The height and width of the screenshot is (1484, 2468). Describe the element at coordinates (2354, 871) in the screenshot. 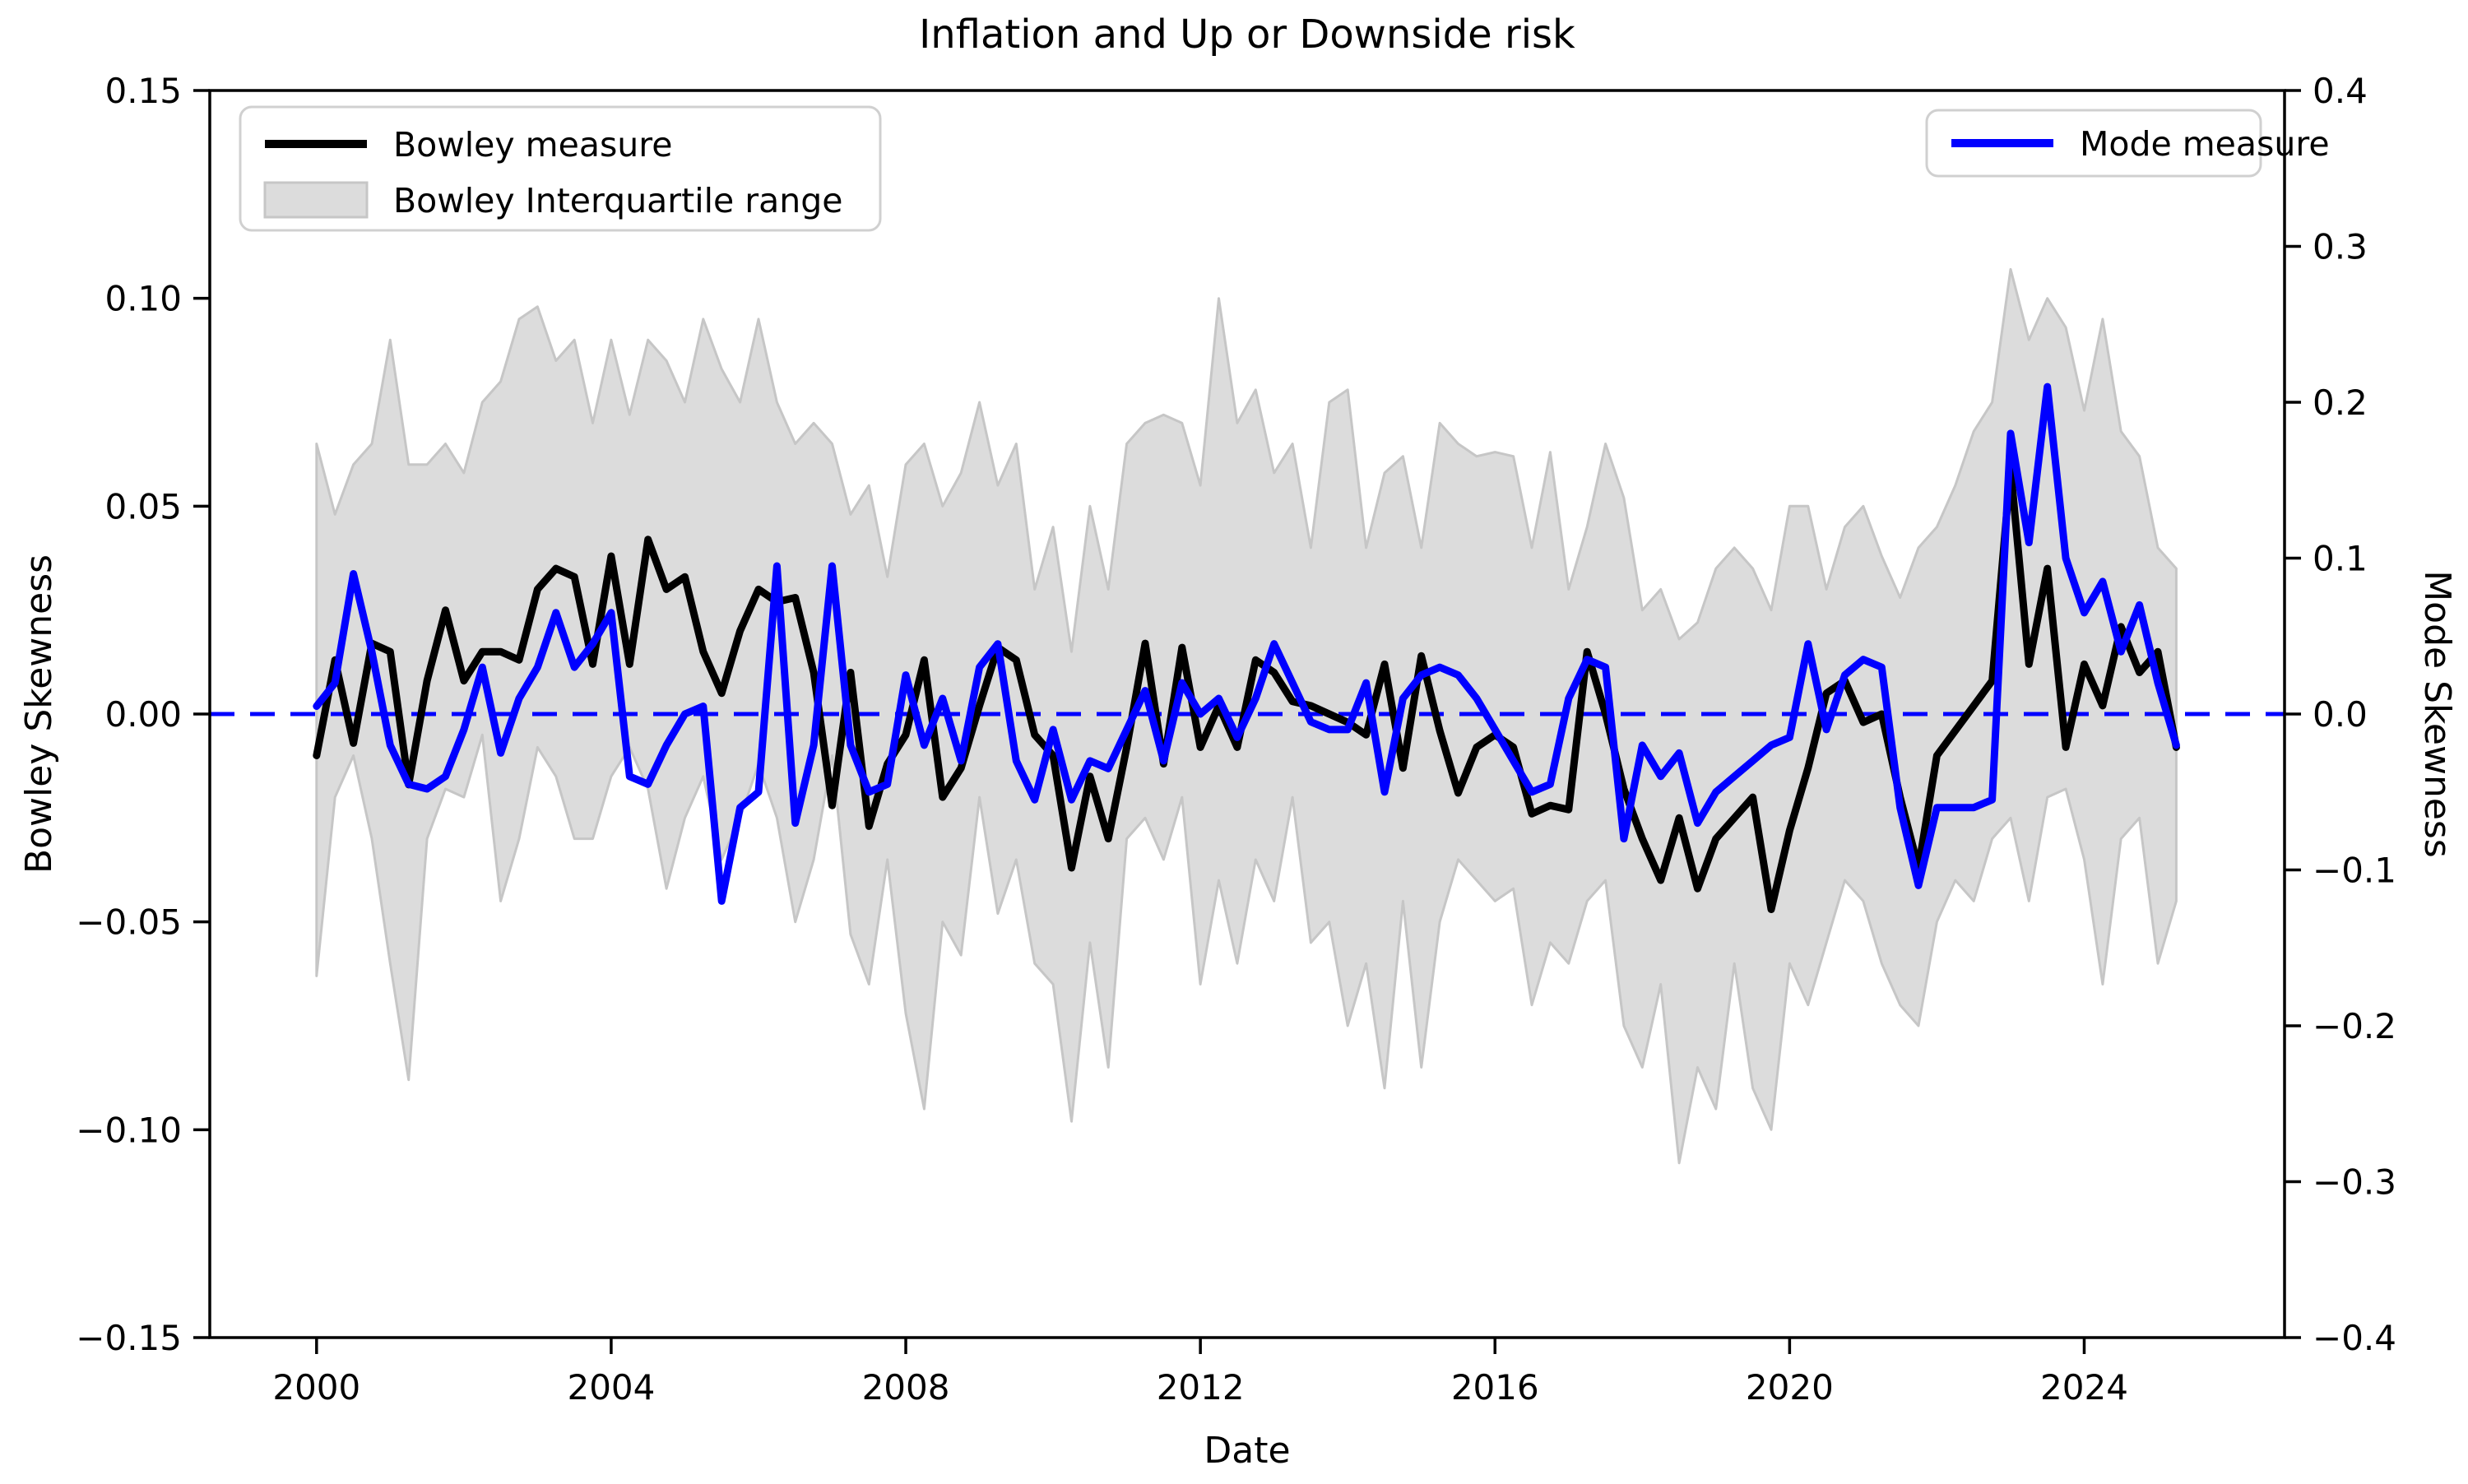

I see `y-right-tick-label: −0.1` at that location.